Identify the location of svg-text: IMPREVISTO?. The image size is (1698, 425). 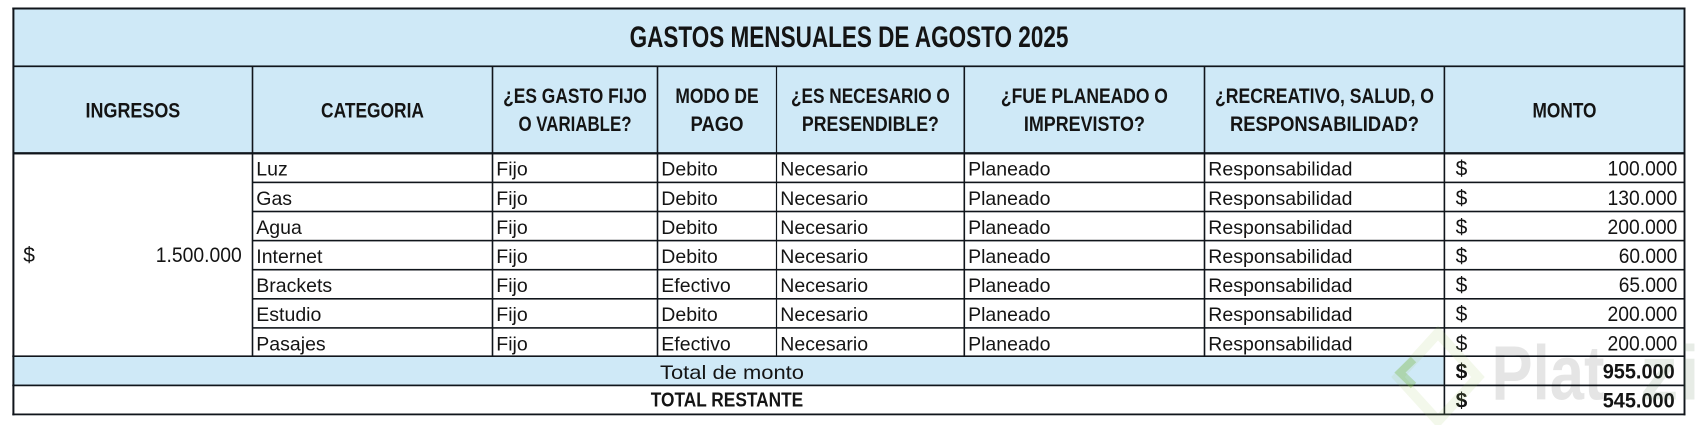
(1084, 124).